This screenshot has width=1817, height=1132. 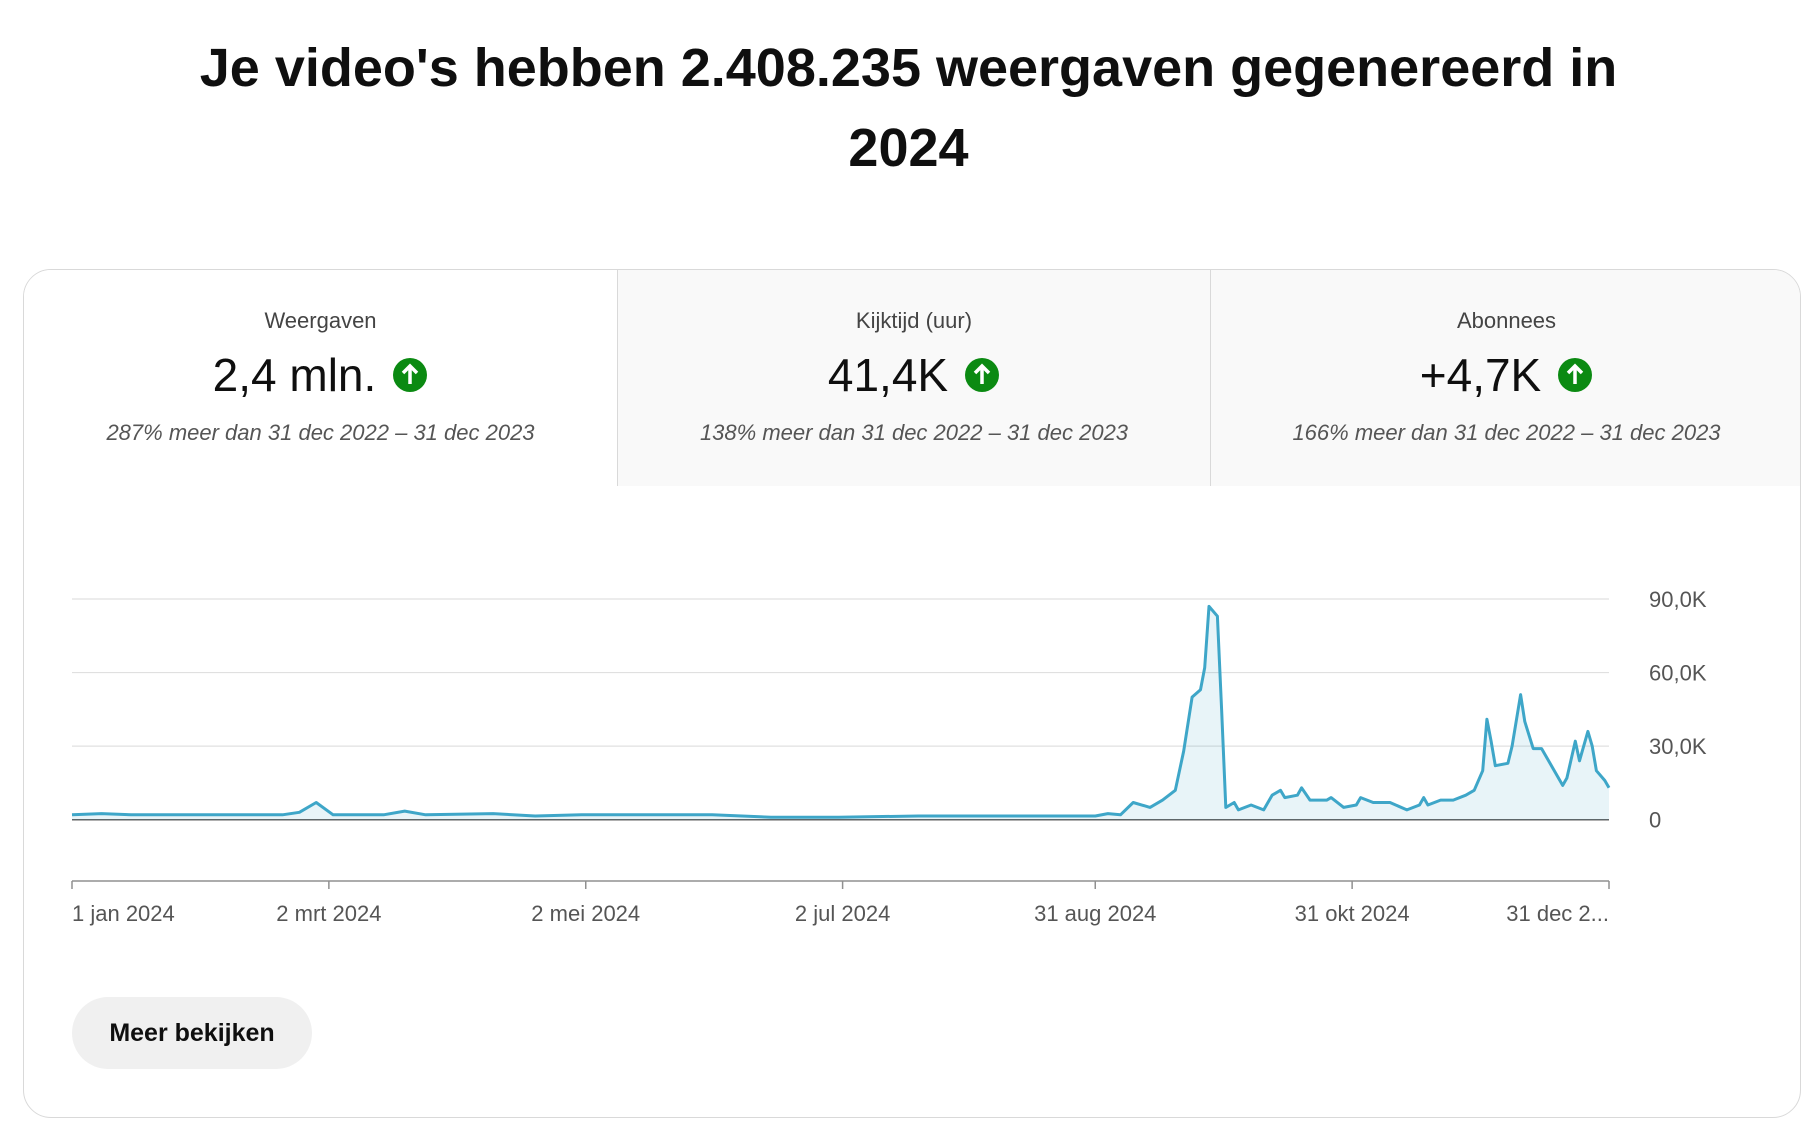 What do you see at coordinates (888, 375) in the screenshot?
I see `tab-value: 41,4K` at bounding box center [888, 375].